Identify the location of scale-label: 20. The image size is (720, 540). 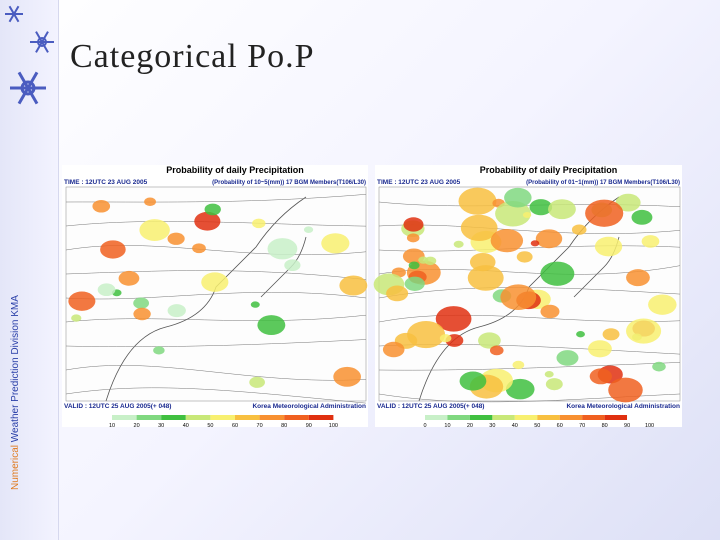
(137, 426).